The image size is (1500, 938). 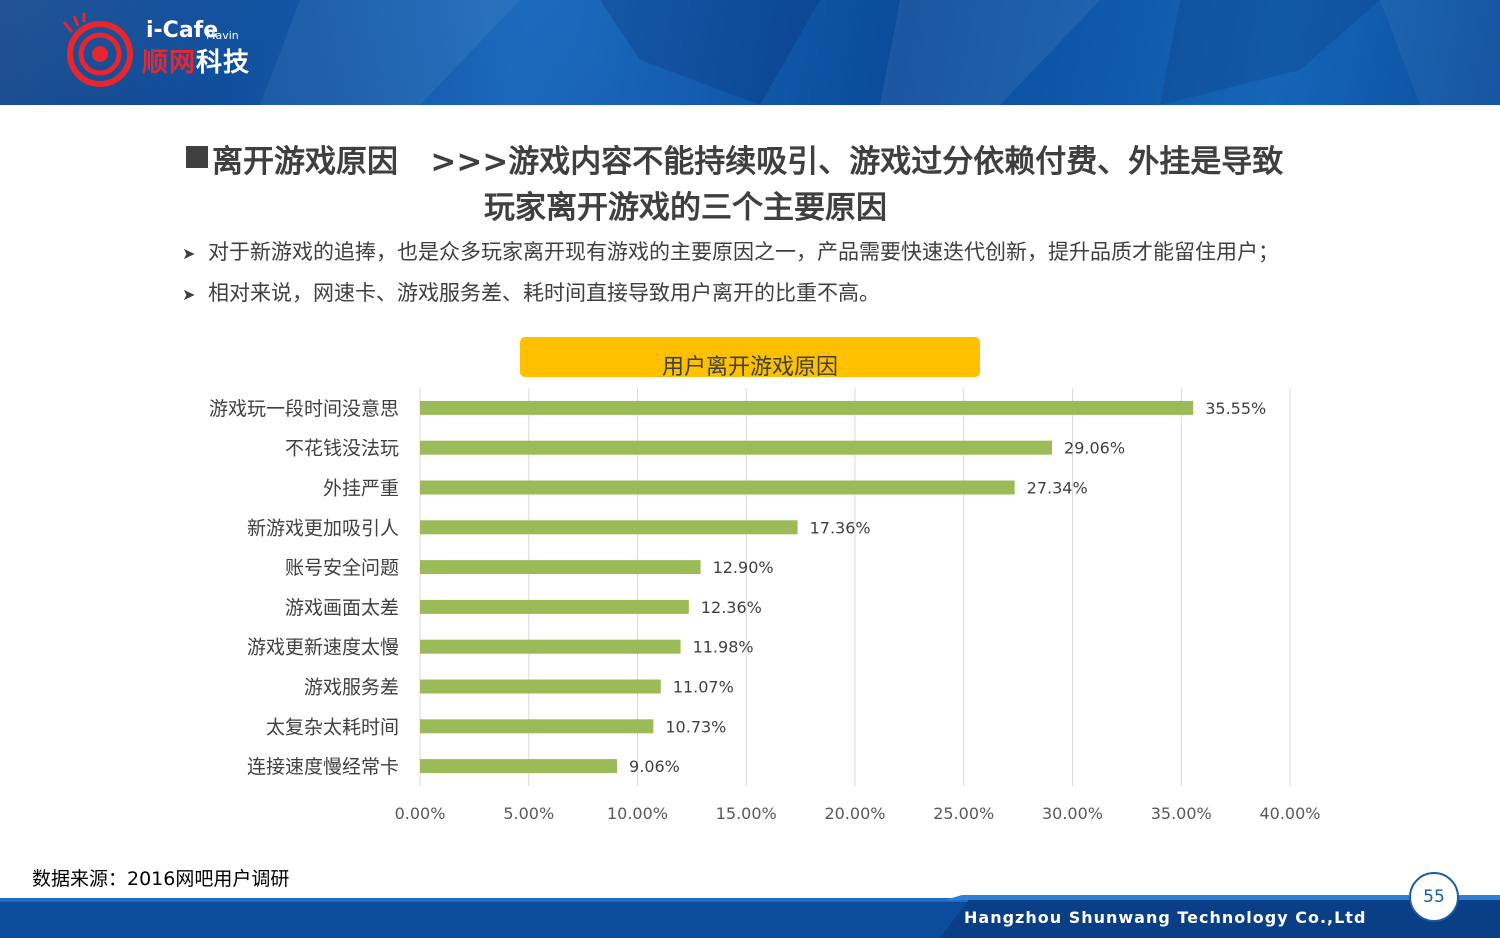 I want to click on category-label: 新游戏更加吸引人, so click(x=323, y=528).